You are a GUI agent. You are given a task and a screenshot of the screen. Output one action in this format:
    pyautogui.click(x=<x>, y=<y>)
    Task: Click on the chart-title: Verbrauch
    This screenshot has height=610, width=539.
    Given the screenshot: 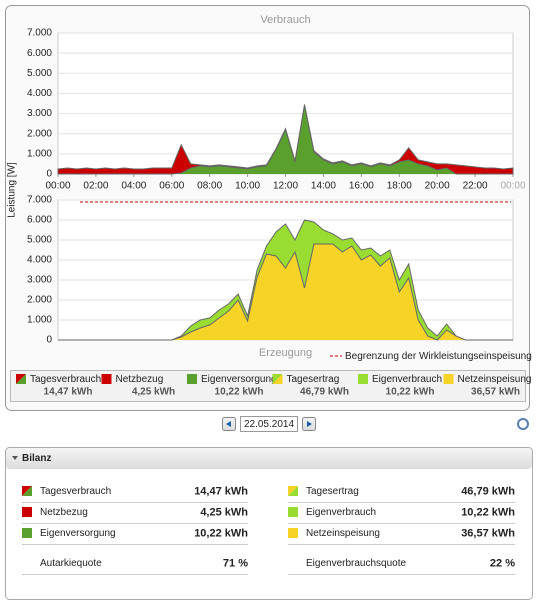 What is the action you would take?
    pyautogui.click(x=285, y=20)
    